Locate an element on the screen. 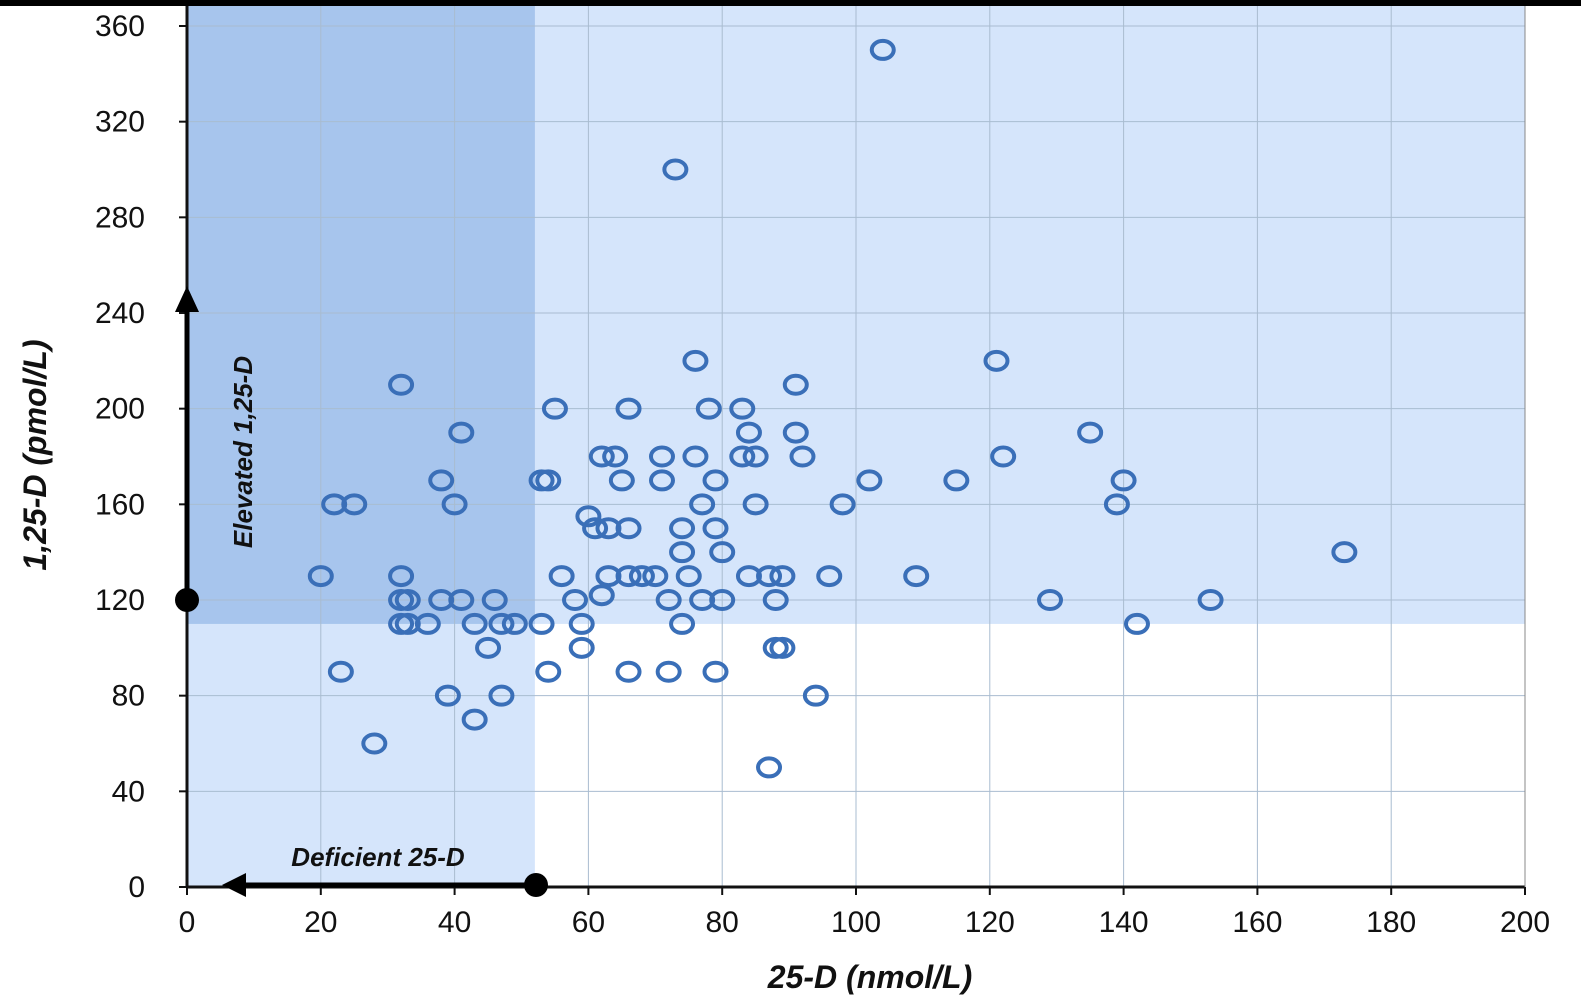  x-tick-label: 100 is located at coordinates (856, 922).